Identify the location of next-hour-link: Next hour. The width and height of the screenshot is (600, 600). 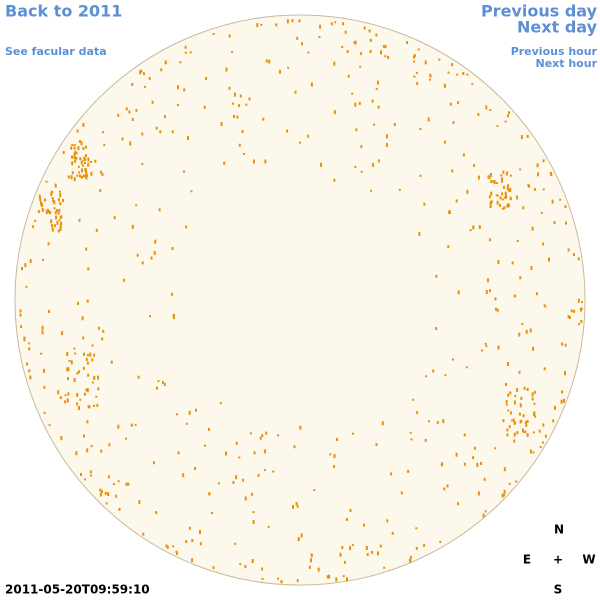
(567, 63).